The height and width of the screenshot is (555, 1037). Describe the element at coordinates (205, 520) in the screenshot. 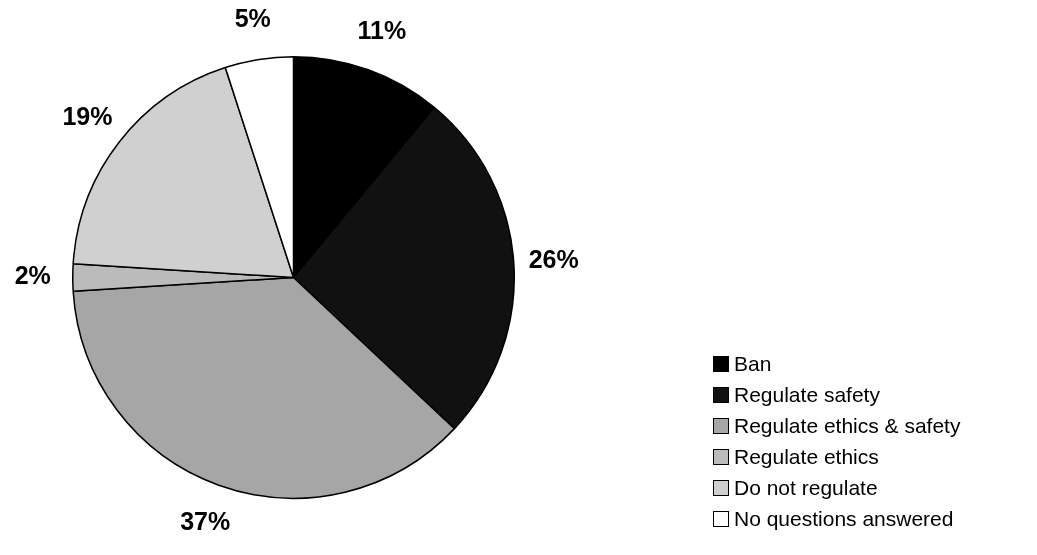

I see `data-label: 37%` at that location.